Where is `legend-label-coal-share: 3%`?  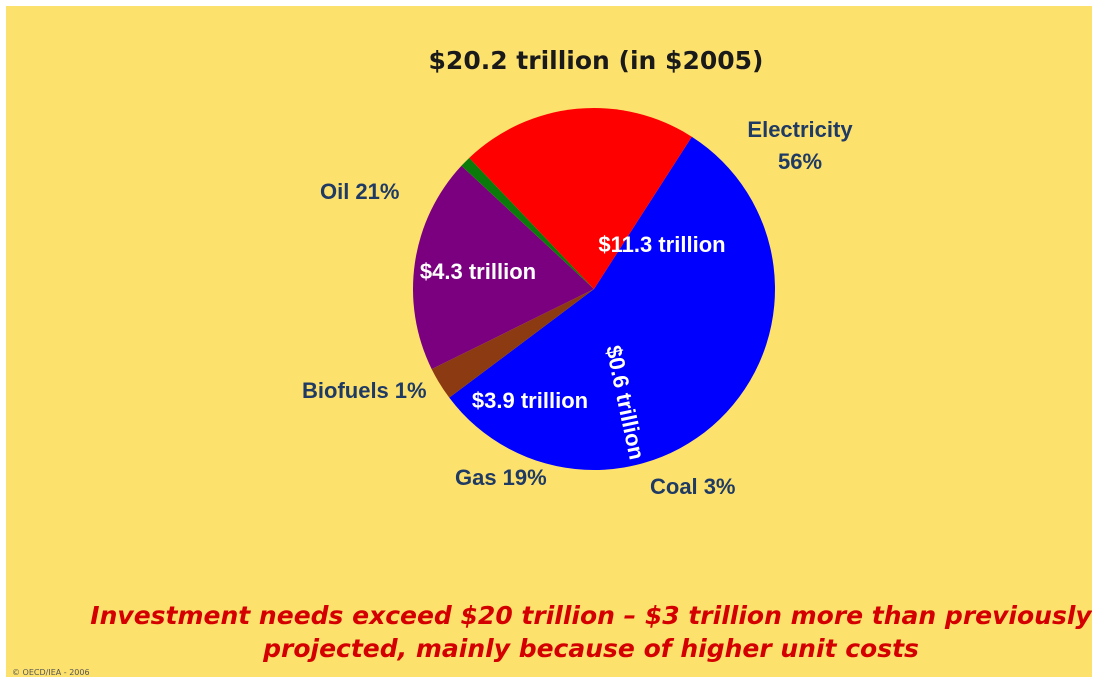
legend-label-coal-share: 3% is located at coordinates (720, 486).